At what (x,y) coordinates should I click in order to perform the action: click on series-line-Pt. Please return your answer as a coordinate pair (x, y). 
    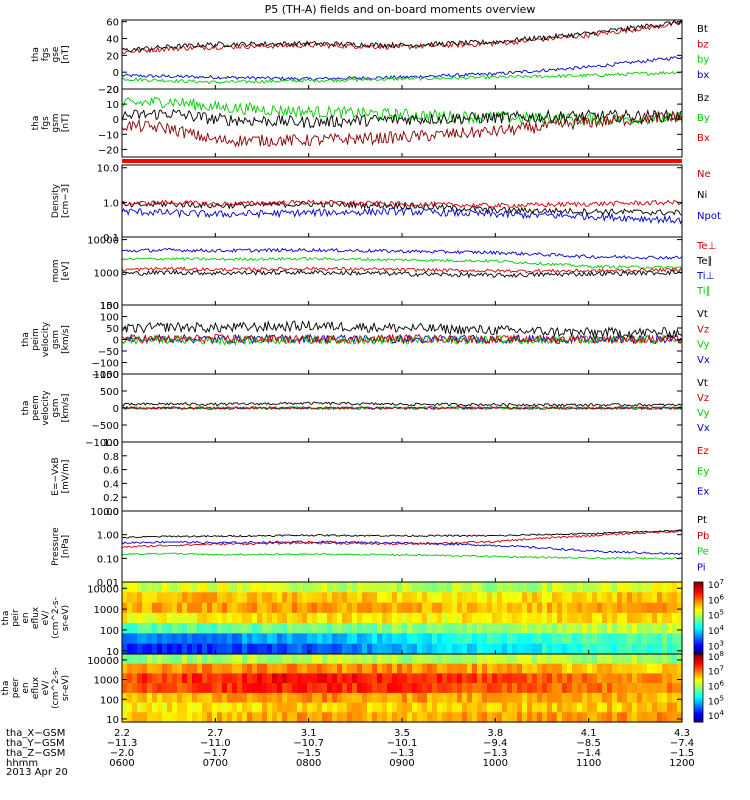
    Looking at the image, I should click on (402, 534).